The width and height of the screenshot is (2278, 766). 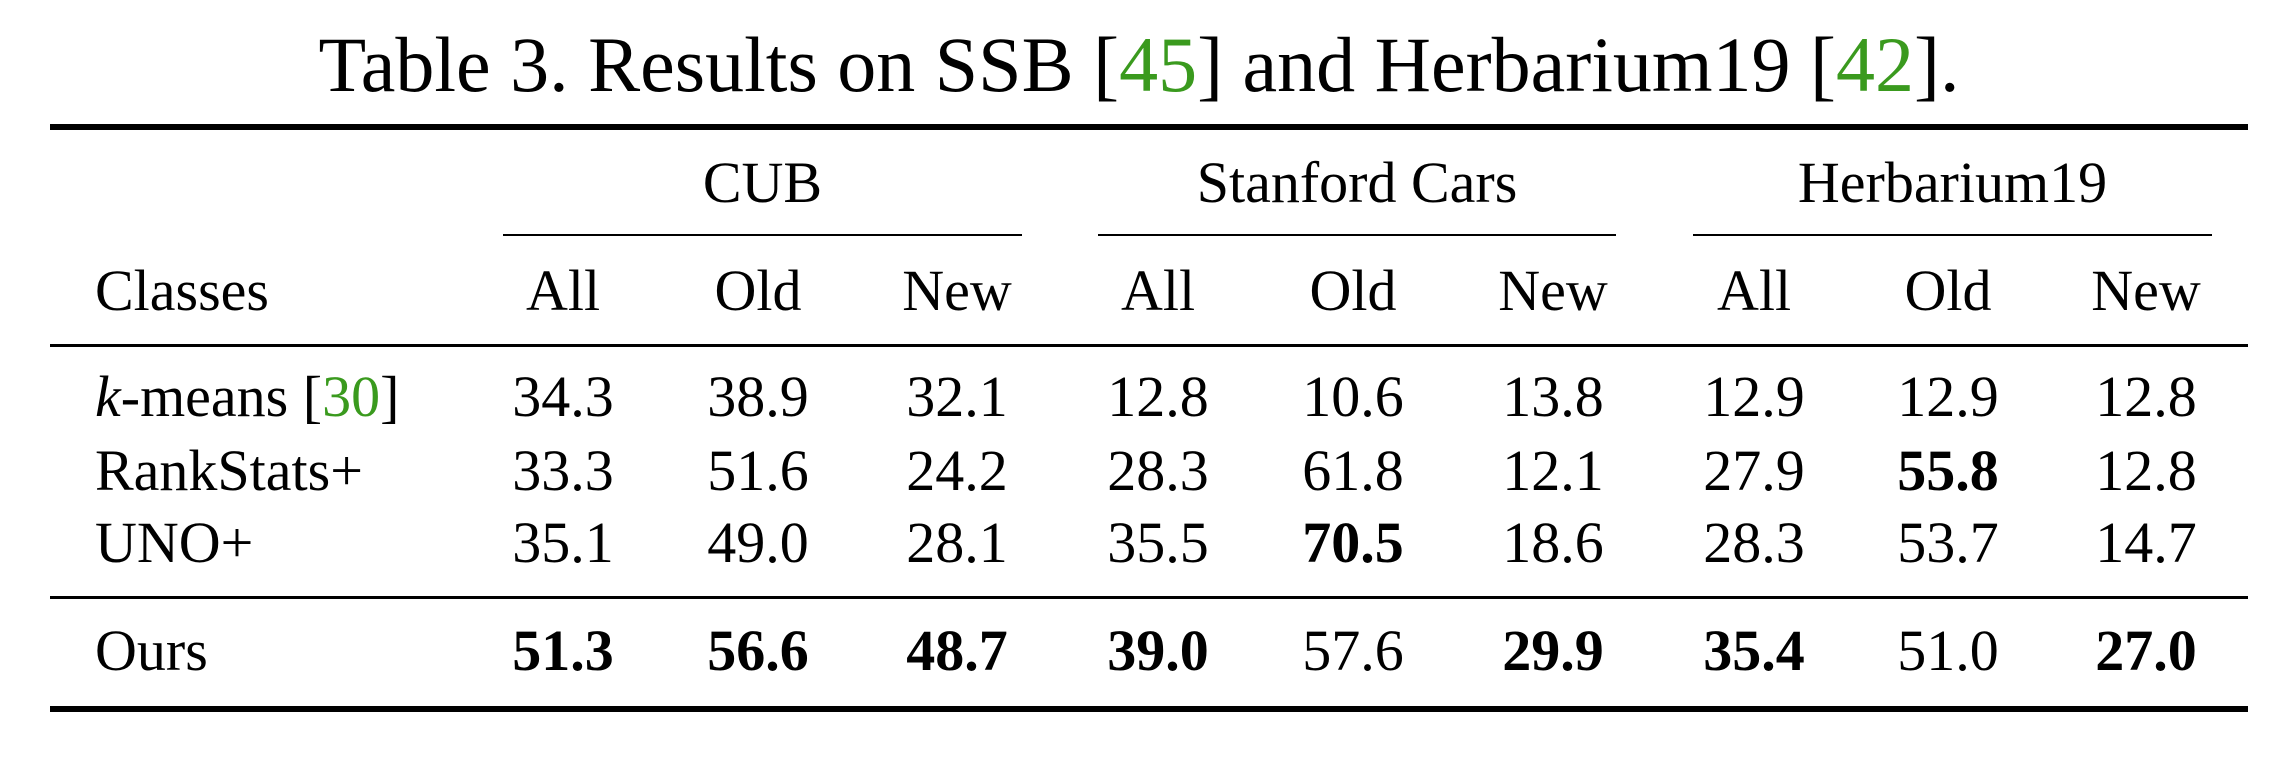 What do you see at coordinates (1875, 64) in the screenshot?
I see `citation-link: 42` at bounding box center [1875, 64].